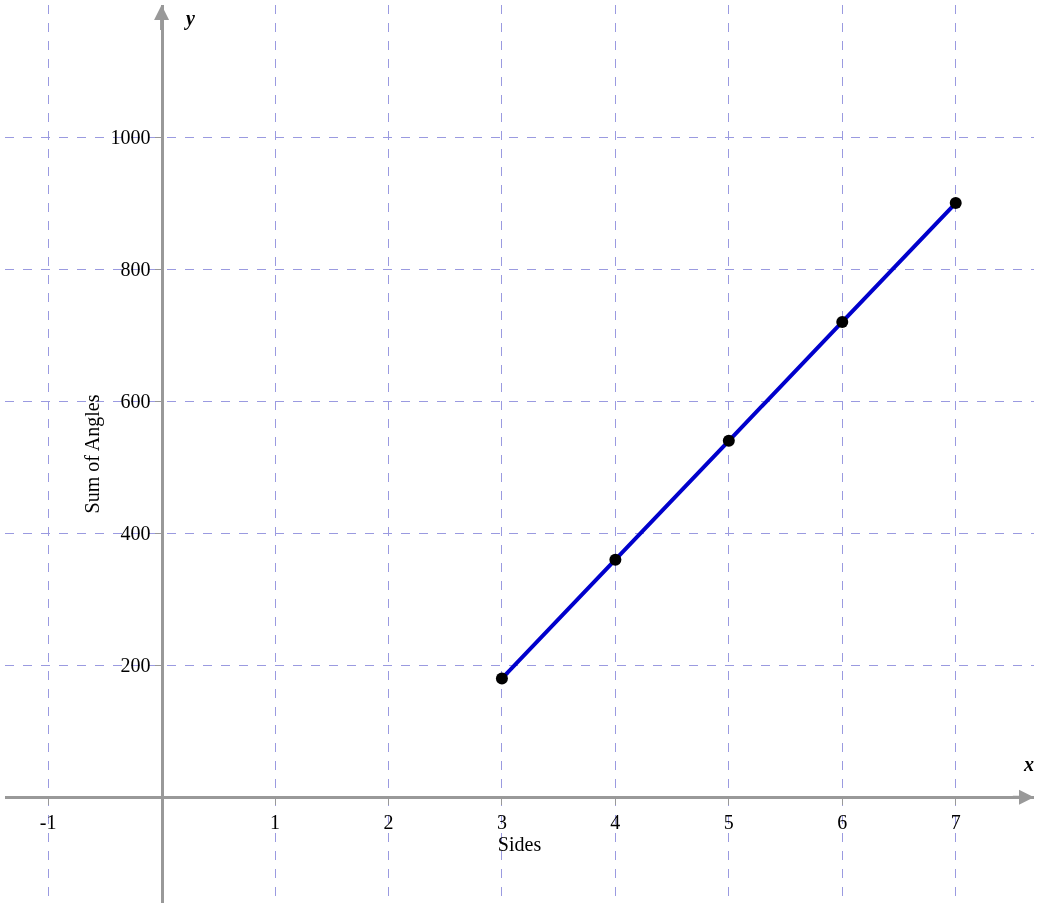 This screenshot has height=908, width=1039. What do you see at coordinates (93, 454) in the screenshot?
I see `y-axis-title: Sum of Angles` at bounding box center [93, 454].